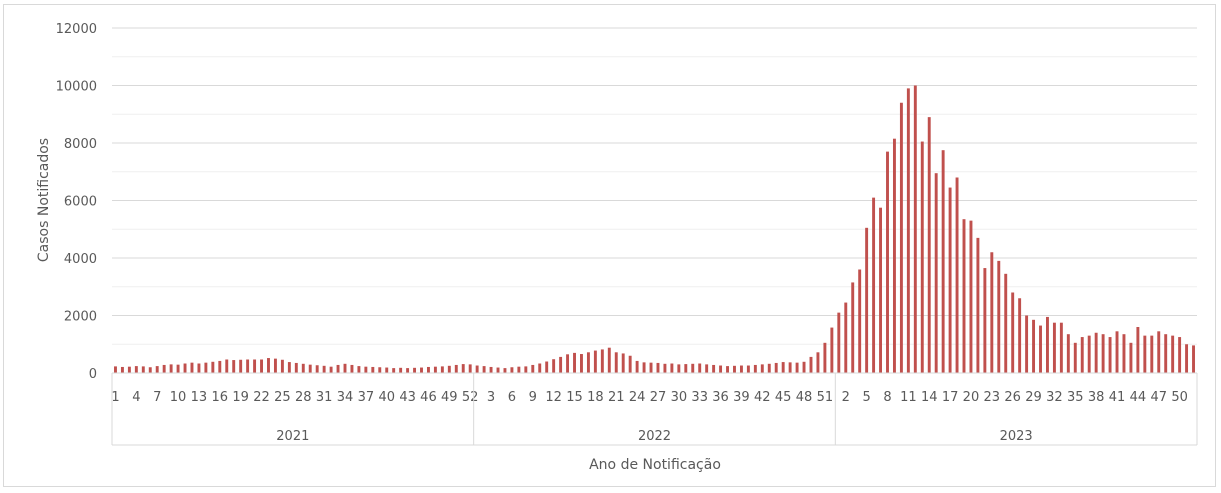 The height and width of the screenshot is (493, 1221). What do you see at coordinates (80, 202) in the screenshot?
I see `y-tick-label: 6000` at bounding box center [80, 202].